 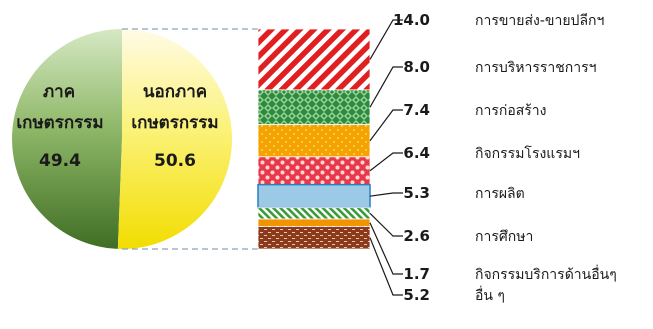 I want to click on bar-category-label-6: กิจกรรมบริการด้านอื่นๆ, so click(x=546, y=274).